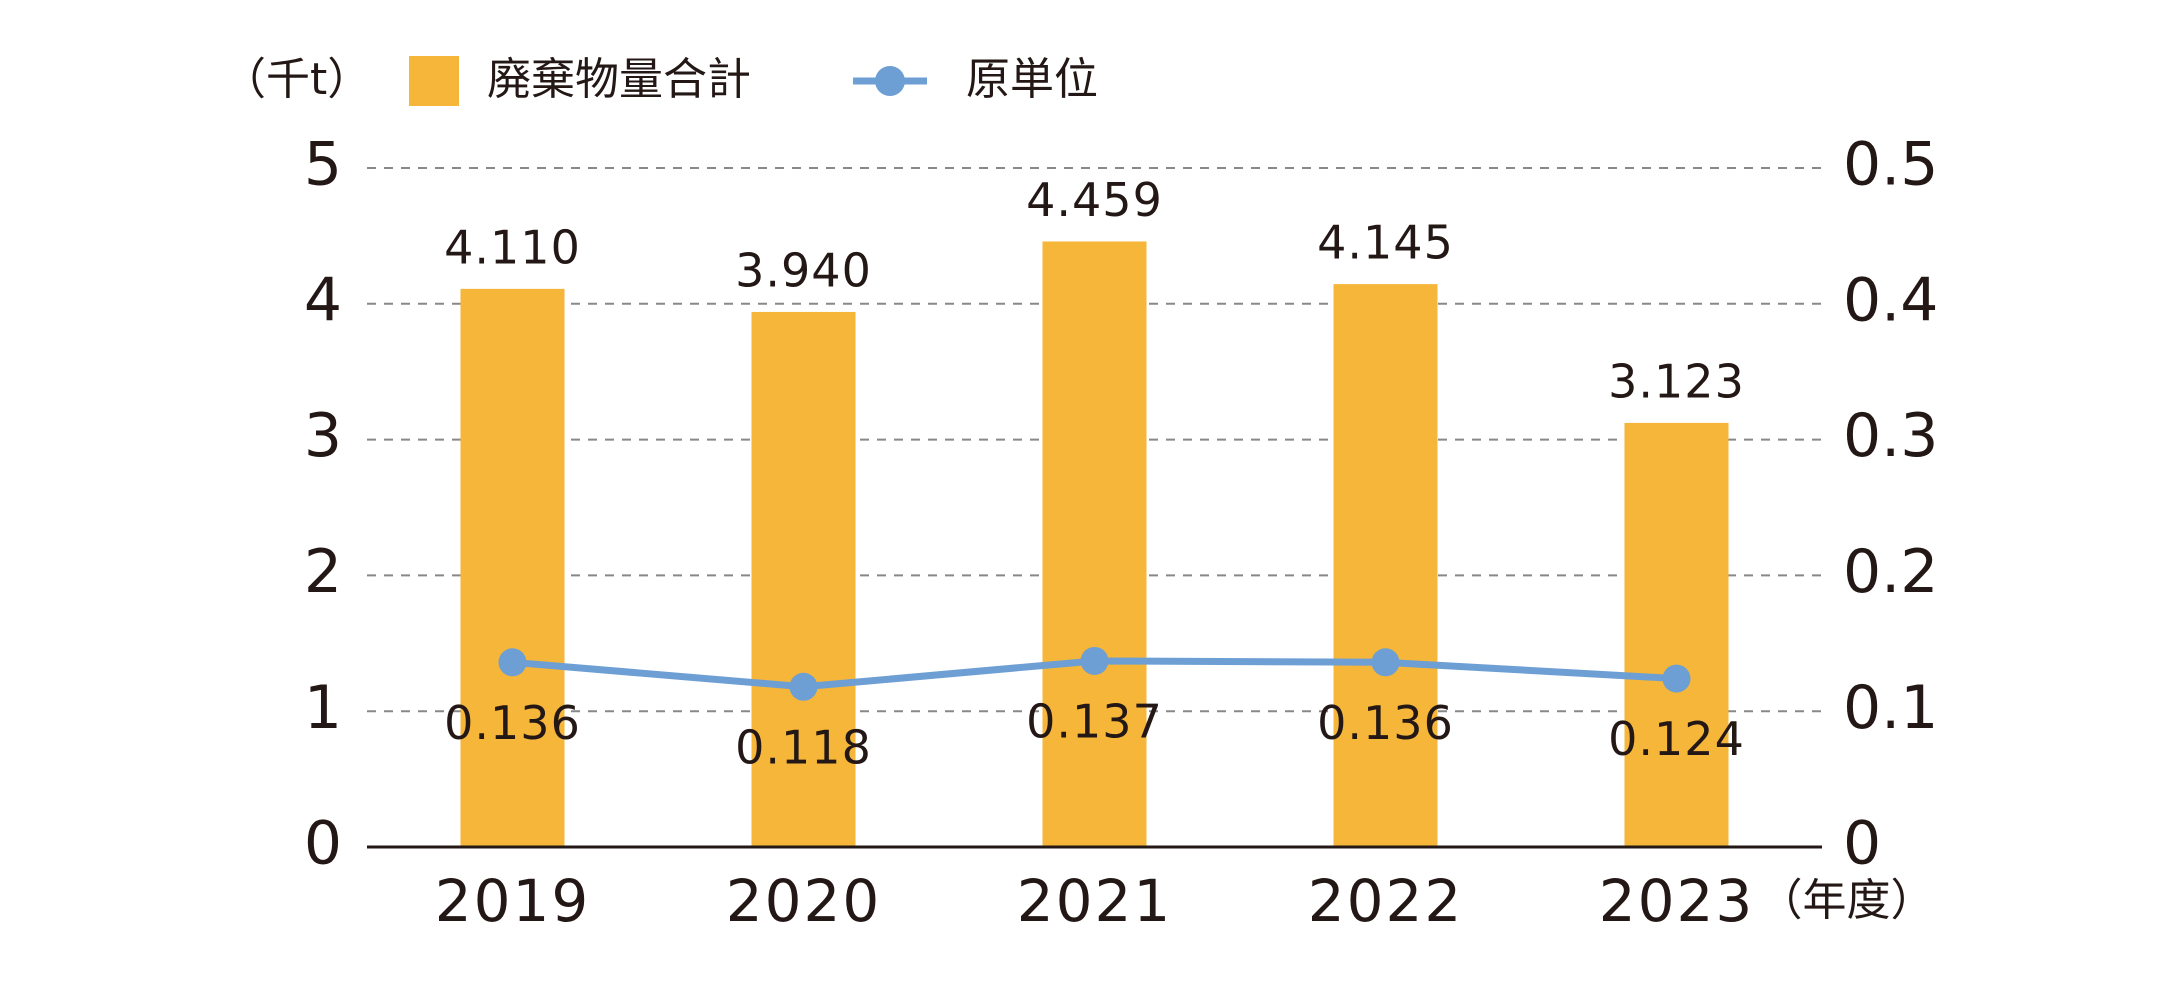 This screenshot has height=1000, width=2182. I want to click on y2-tick-label: 0.4, so click(1890, 300).